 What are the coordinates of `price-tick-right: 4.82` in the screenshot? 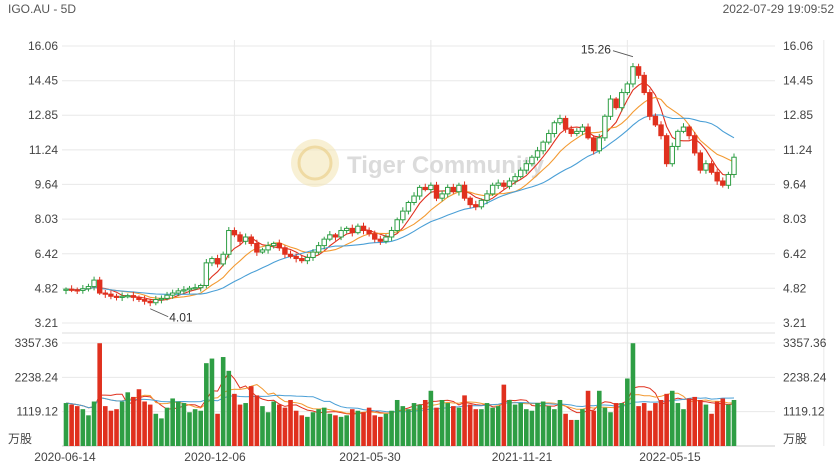 It's located at (795, 288).